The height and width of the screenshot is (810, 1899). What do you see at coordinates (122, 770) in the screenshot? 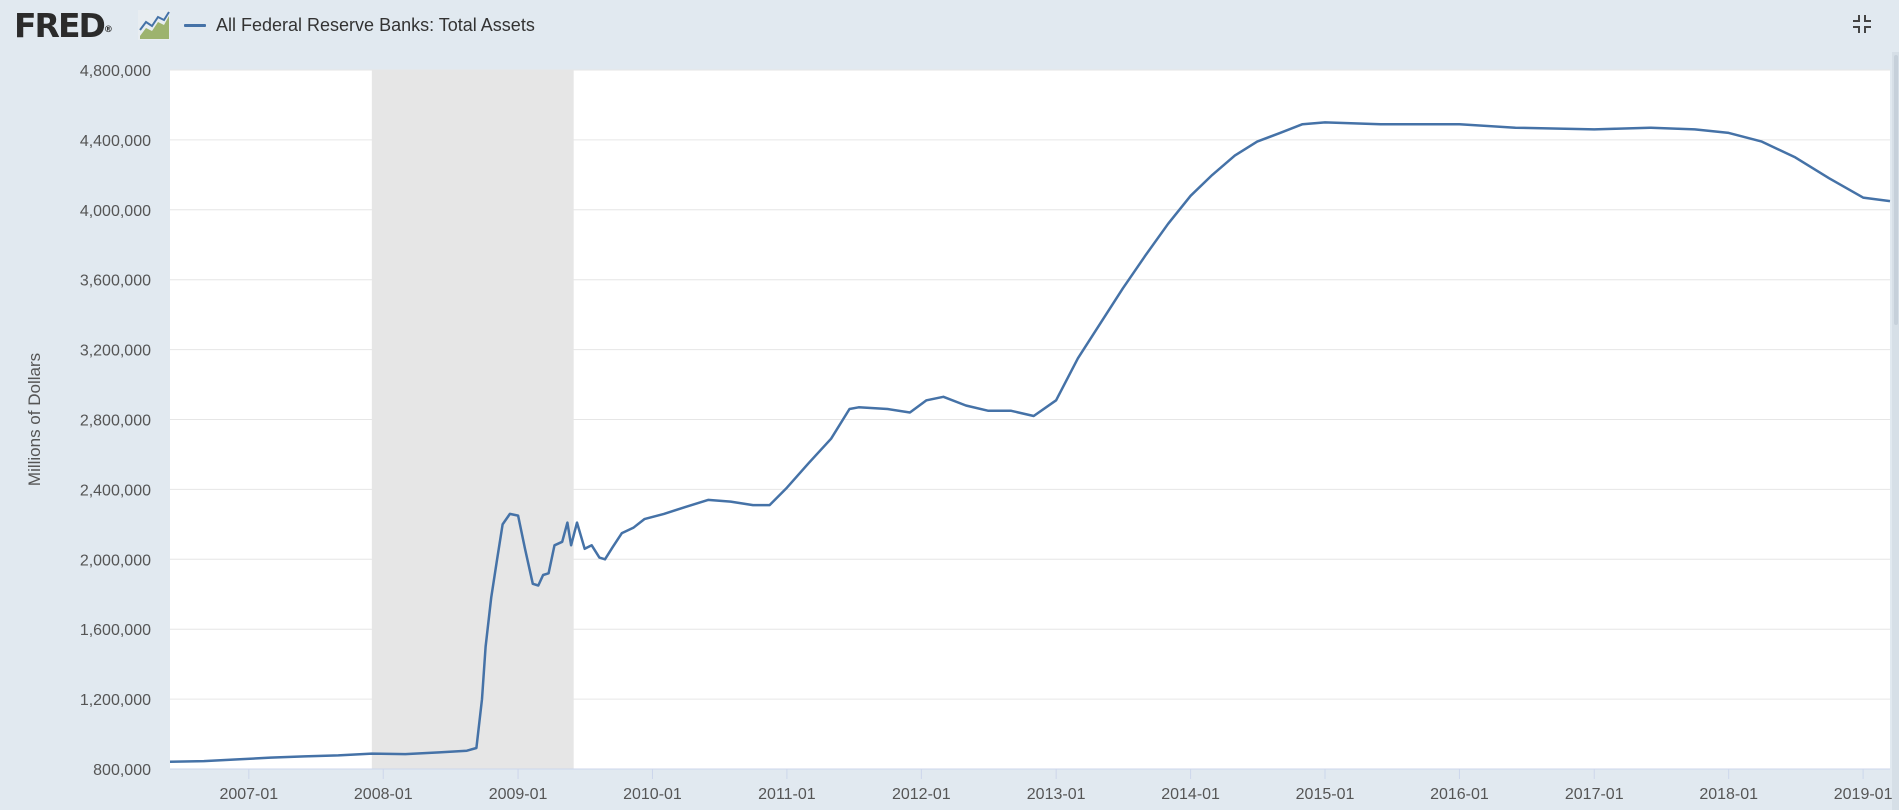
I see `y-tick-label: 800,000` at bounding box center [122, 770].